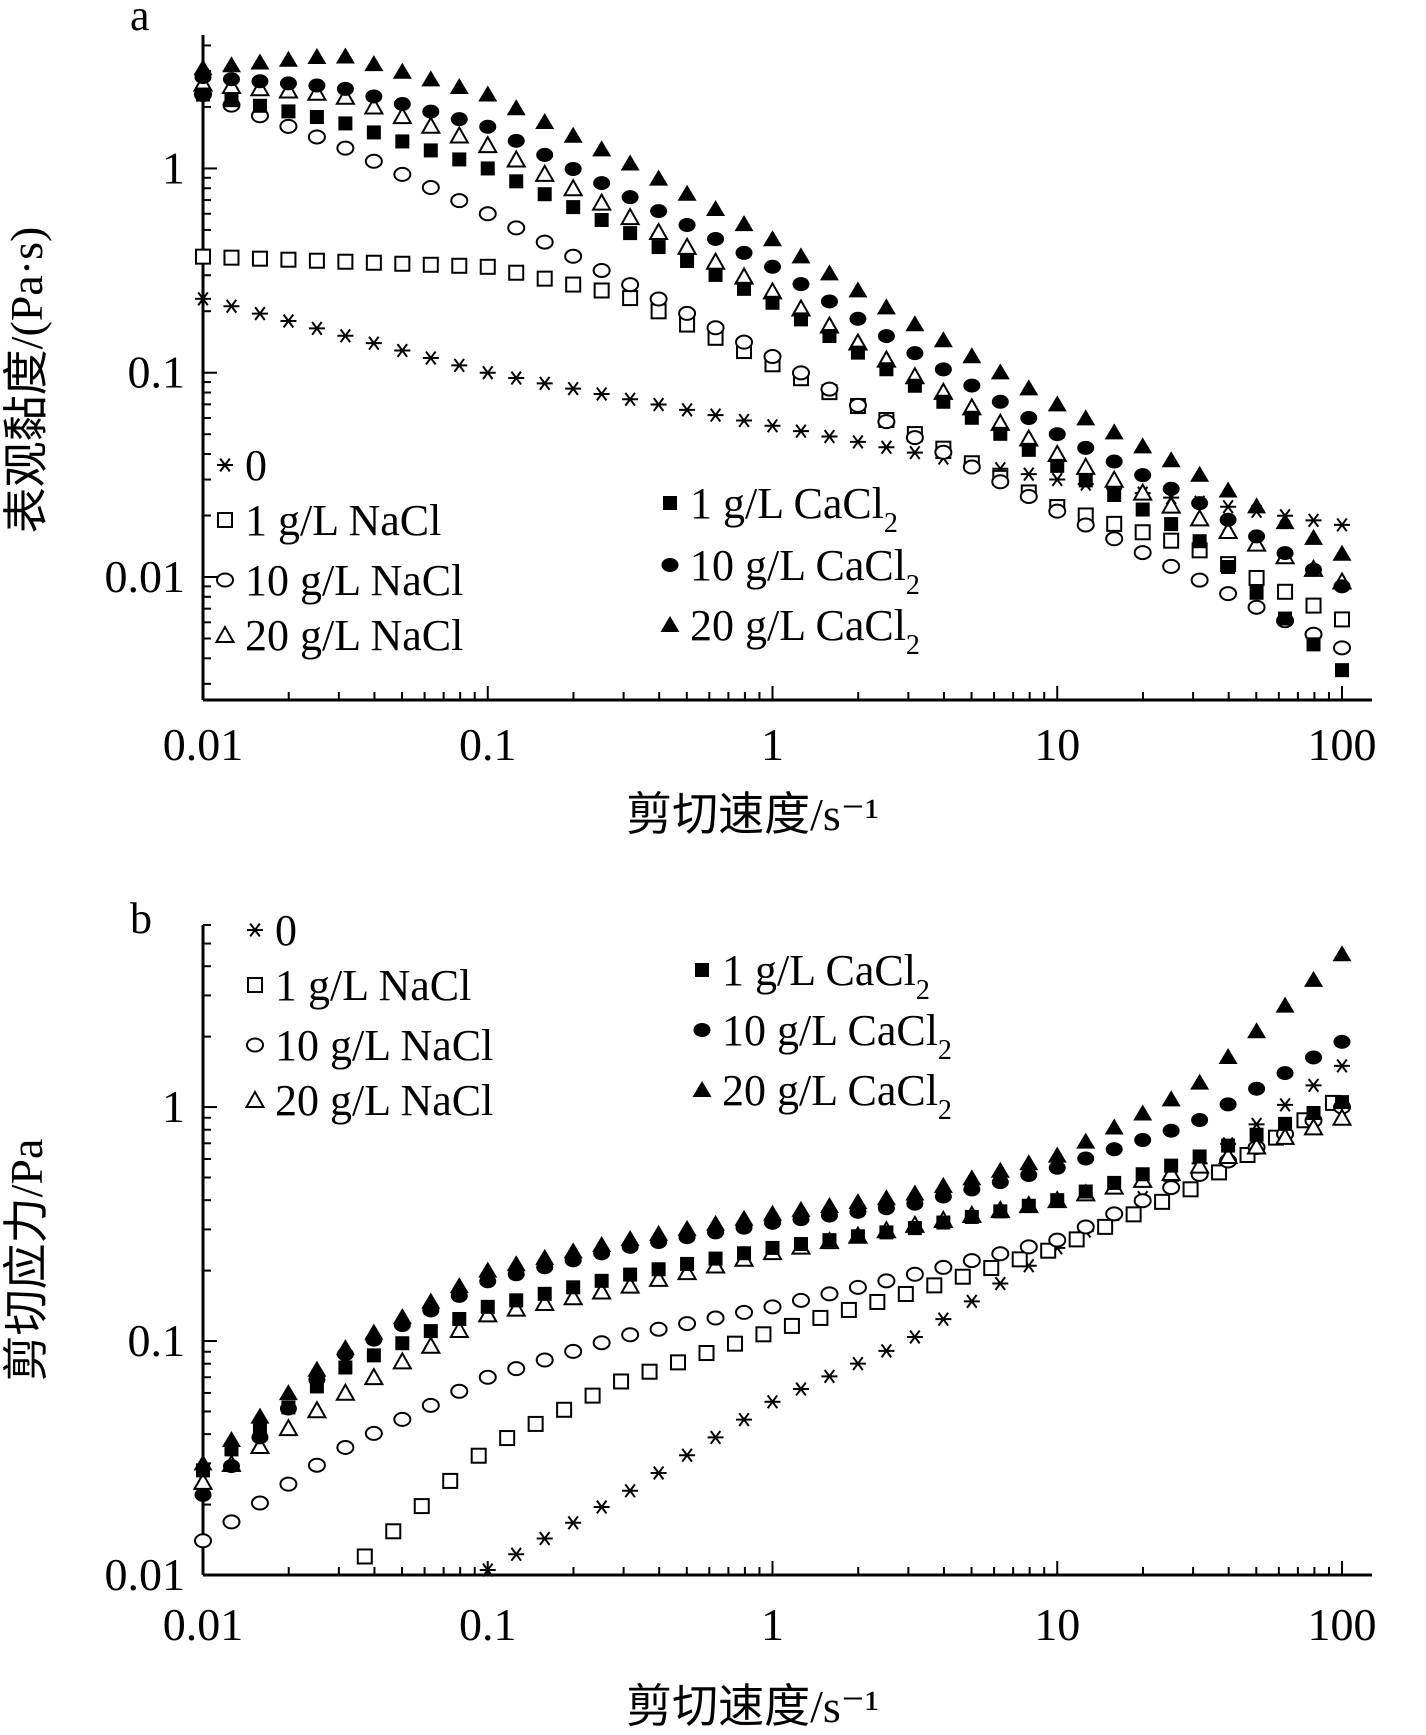  I want to click on y-axis-label: 剪切应力/Pa, so click(26, 1260).